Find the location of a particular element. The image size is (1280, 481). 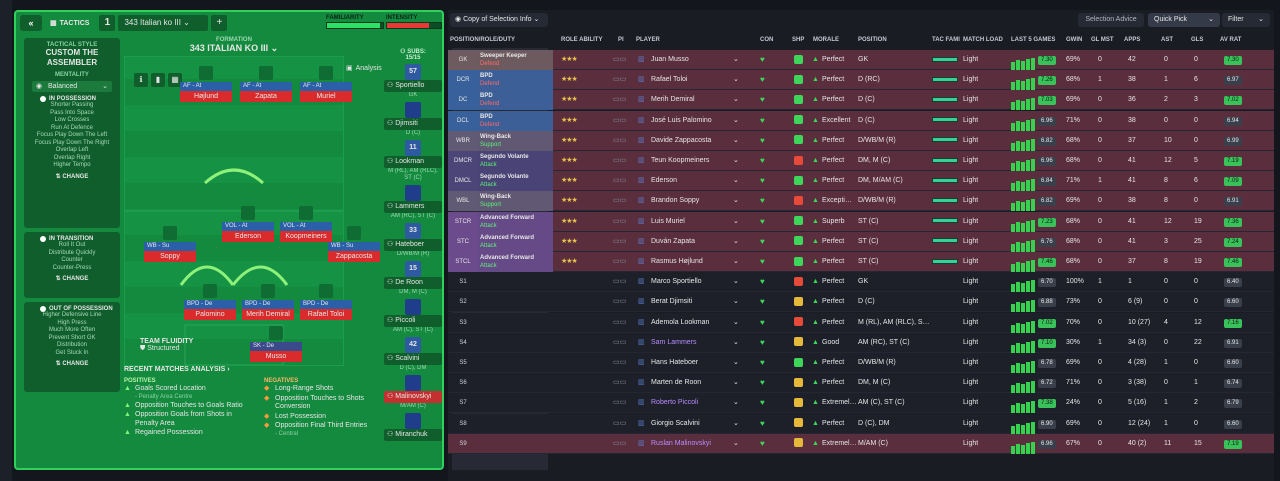

col-pos: POSITION is located at coordinates (872, 40).